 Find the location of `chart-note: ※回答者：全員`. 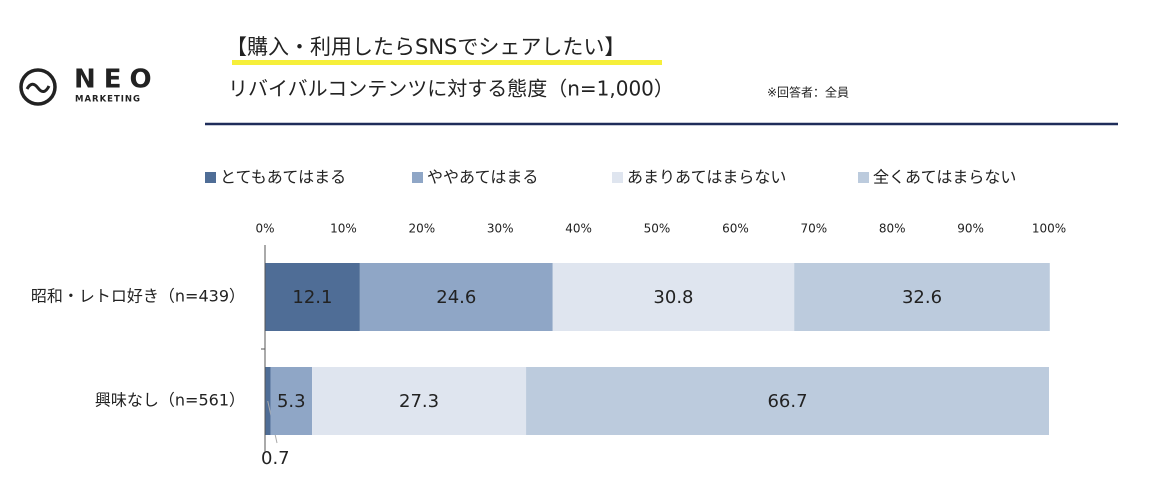

chart-note: ※回答者：全員 is located at coordinates (808, 92).